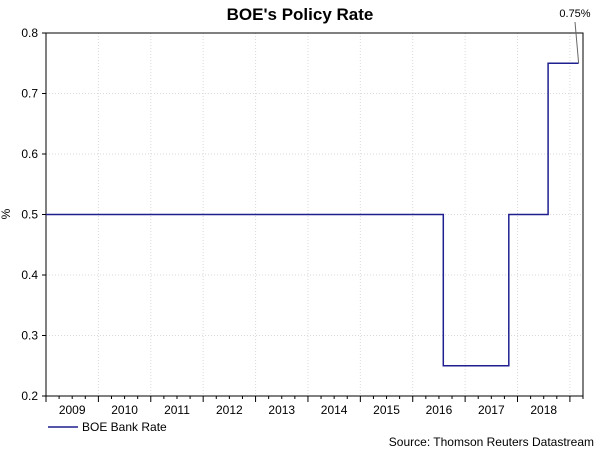 This screenshot has height=450, width=600. What do you see at coordinates (281, 410) in the screenshot?
I see `x-tick-label: 2013` at bounding box center [281, 410].